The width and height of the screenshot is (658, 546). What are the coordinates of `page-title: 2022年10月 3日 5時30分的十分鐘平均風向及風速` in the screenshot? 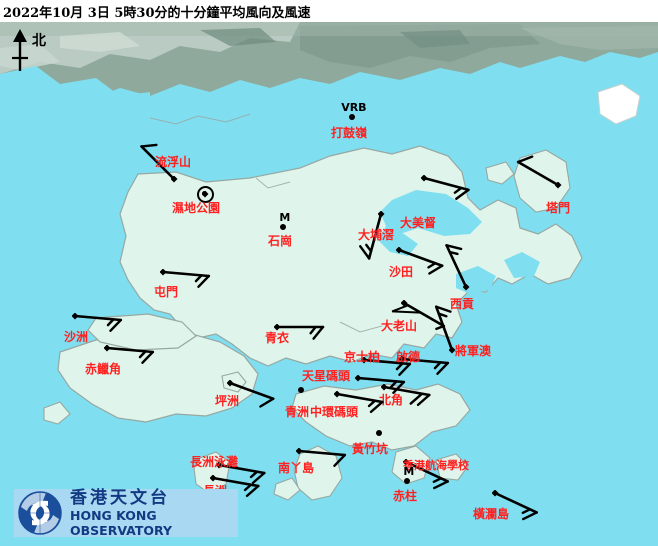 It's located at (157, 13).